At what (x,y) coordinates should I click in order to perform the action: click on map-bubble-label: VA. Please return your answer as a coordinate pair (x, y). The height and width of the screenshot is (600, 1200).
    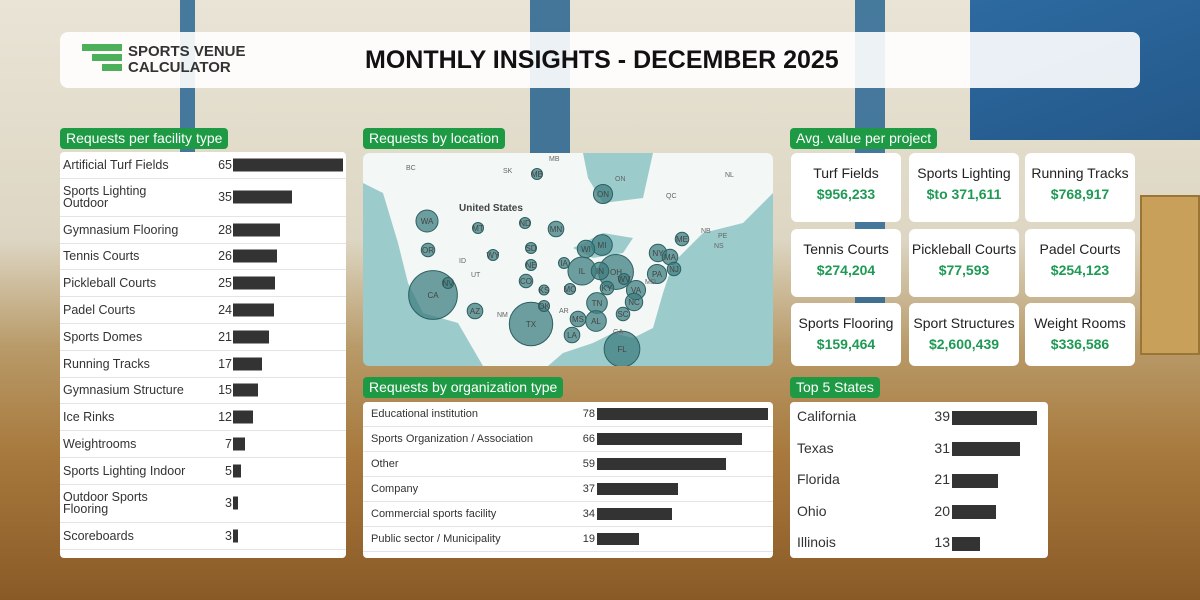
    Looking at the image, I should click on (636, 290).